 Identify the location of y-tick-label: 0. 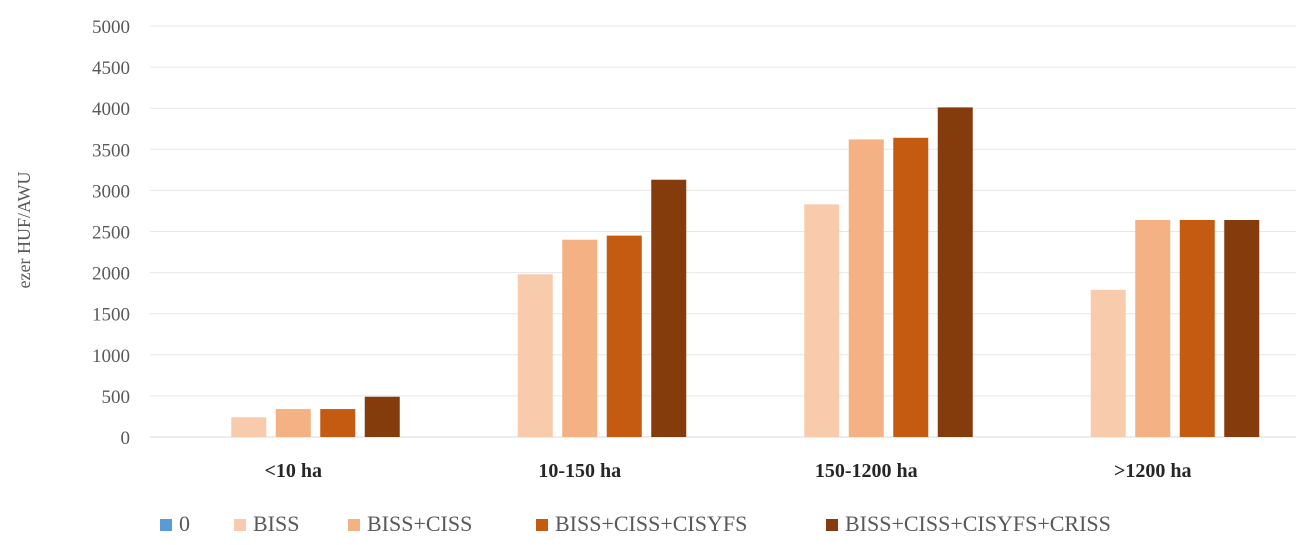
(126, 438).